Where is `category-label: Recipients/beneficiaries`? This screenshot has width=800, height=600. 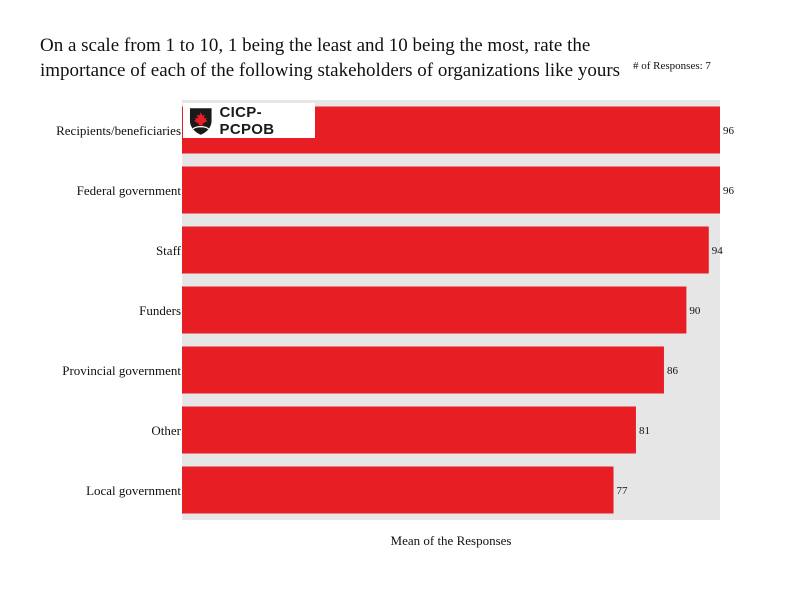
category-label: Recipients/beneficiaries is located at coordinates (118, 130).